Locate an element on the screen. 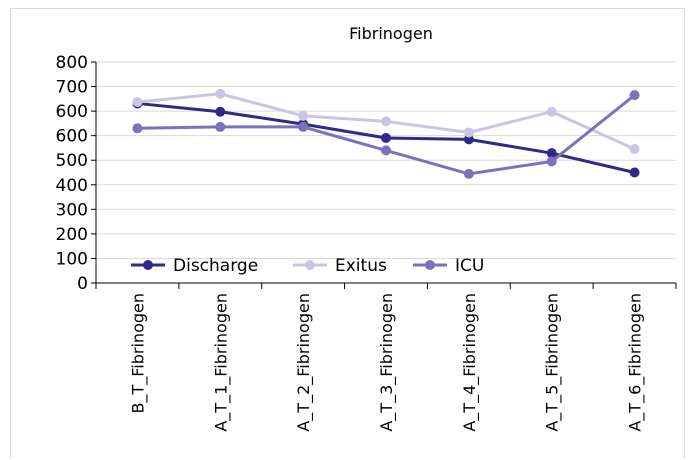 Image resolution: width=695 pixels, height=460 pixels. legend-marker-exitus is located at coordinates (310, 265).